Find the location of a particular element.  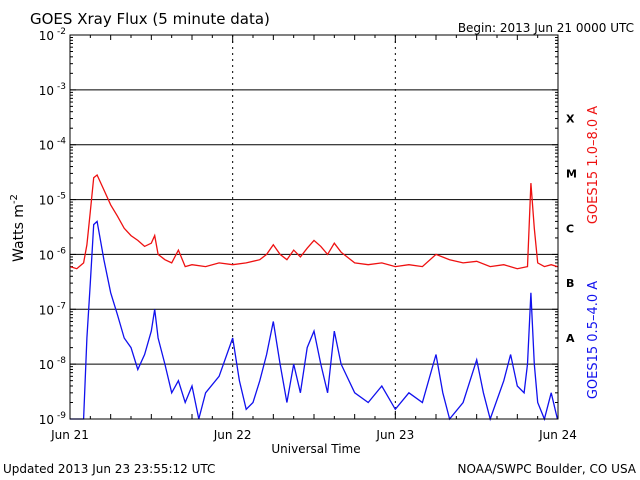

flare-class-a: A is located at coordinates (570, 338).